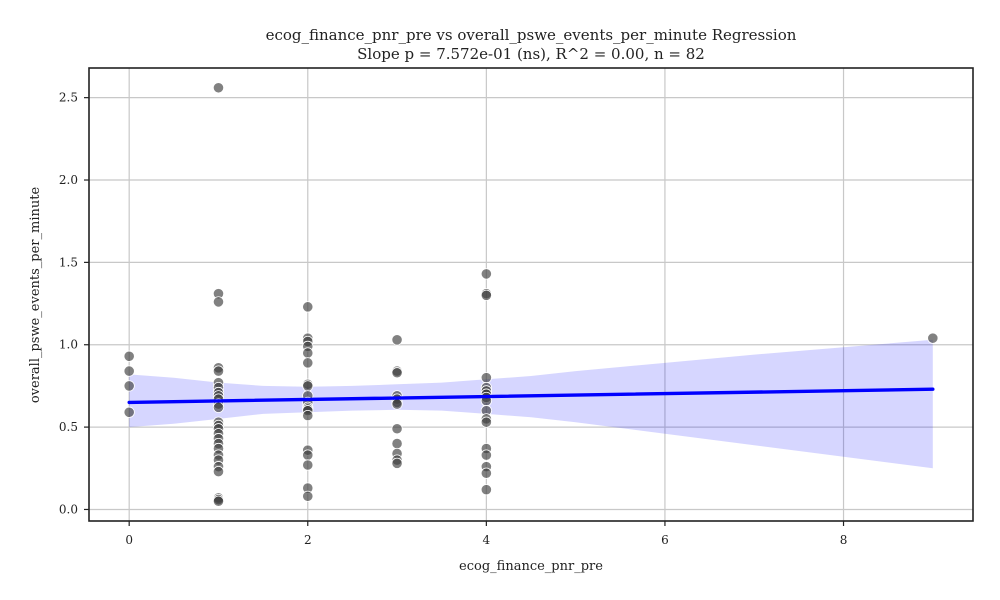  I want to click on x-axis-label: ecog_finance_pnr_pre, so click(531, 566).